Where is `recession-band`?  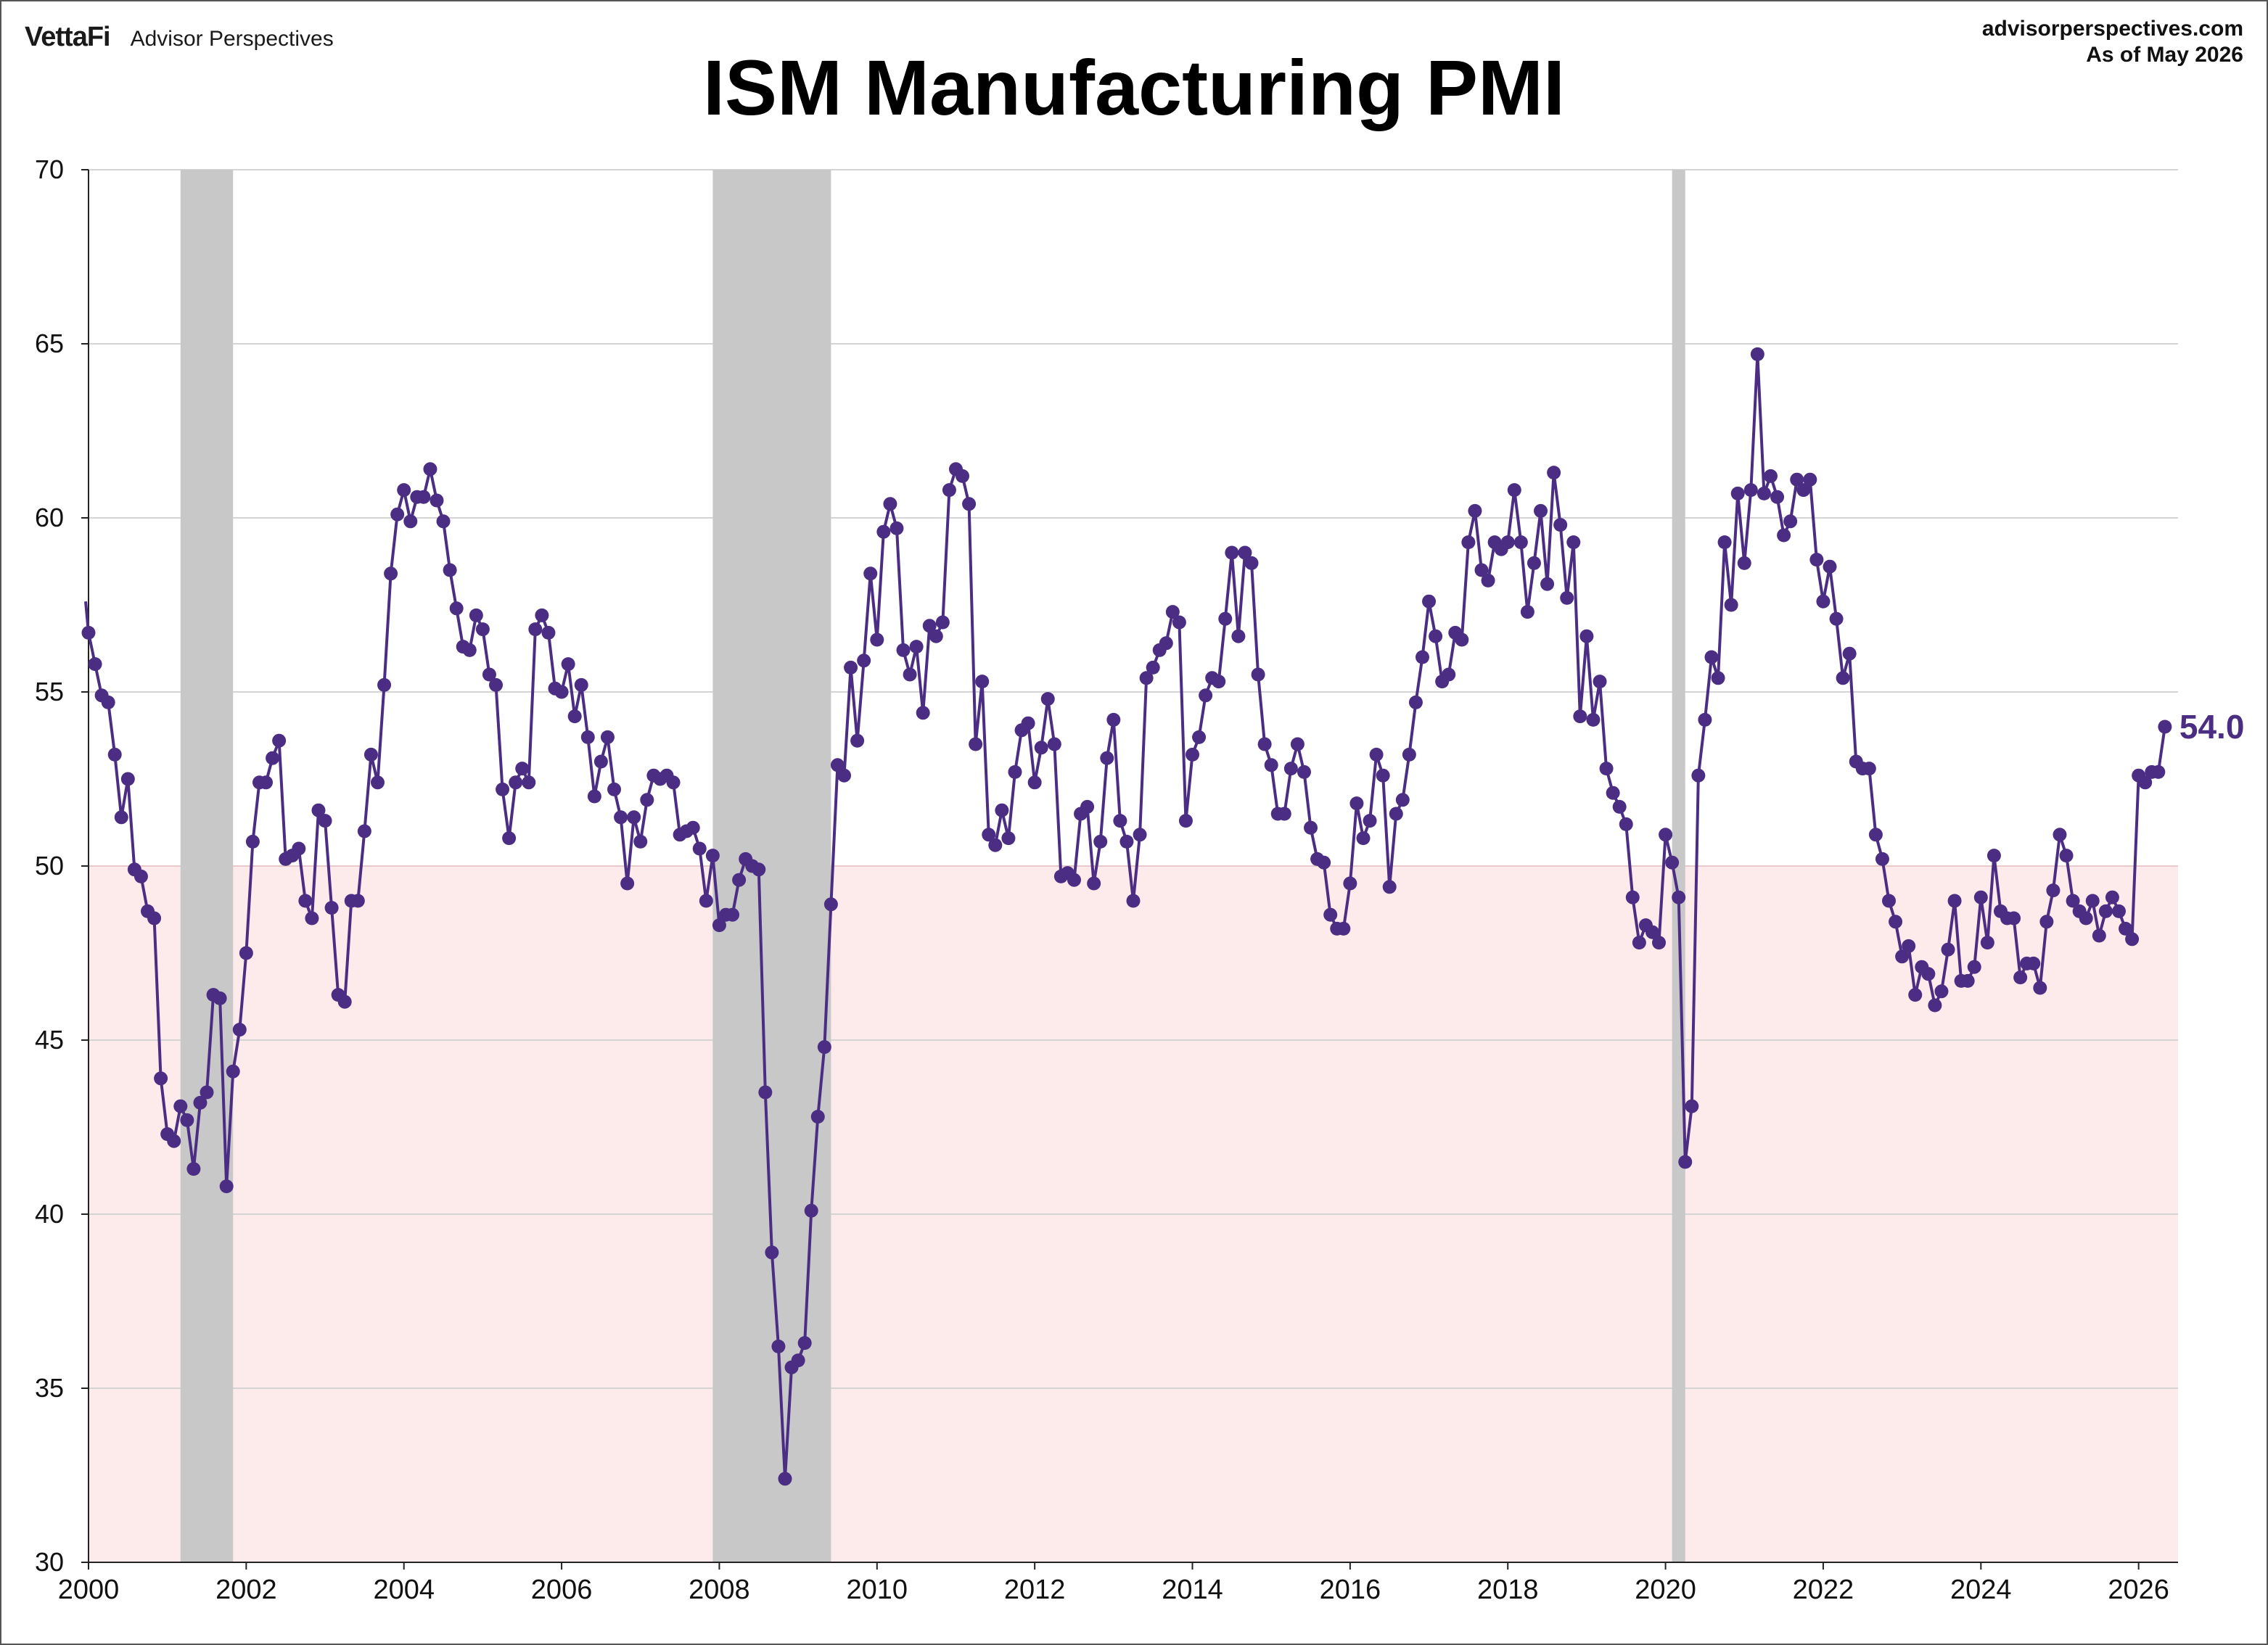
recession-band is located at coordinates (771, 866).